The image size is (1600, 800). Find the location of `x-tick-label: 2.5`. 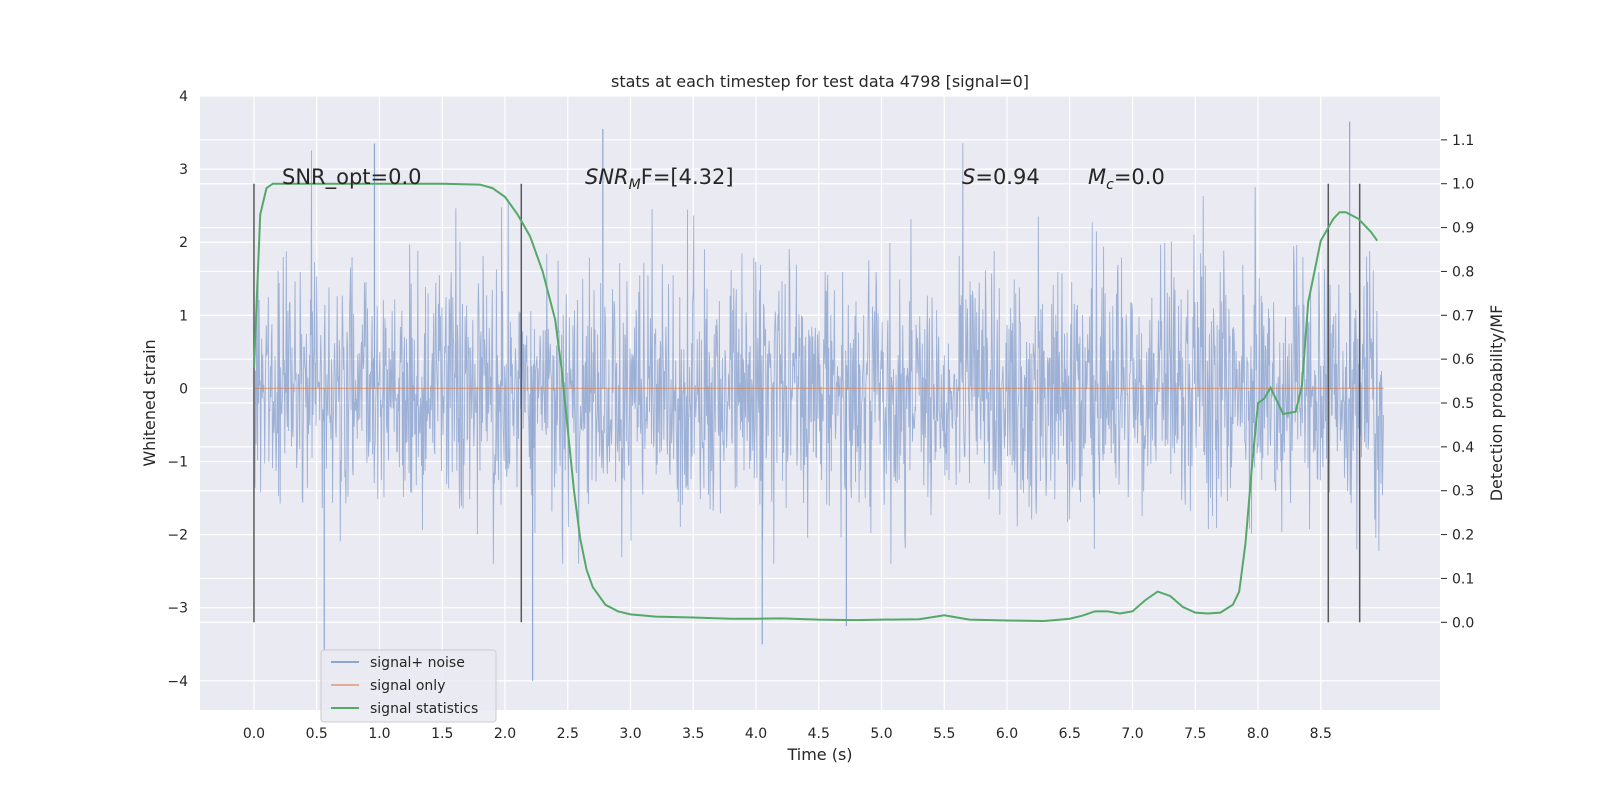

x-tick-label: 2.5 is located at coordinates (568, 734).